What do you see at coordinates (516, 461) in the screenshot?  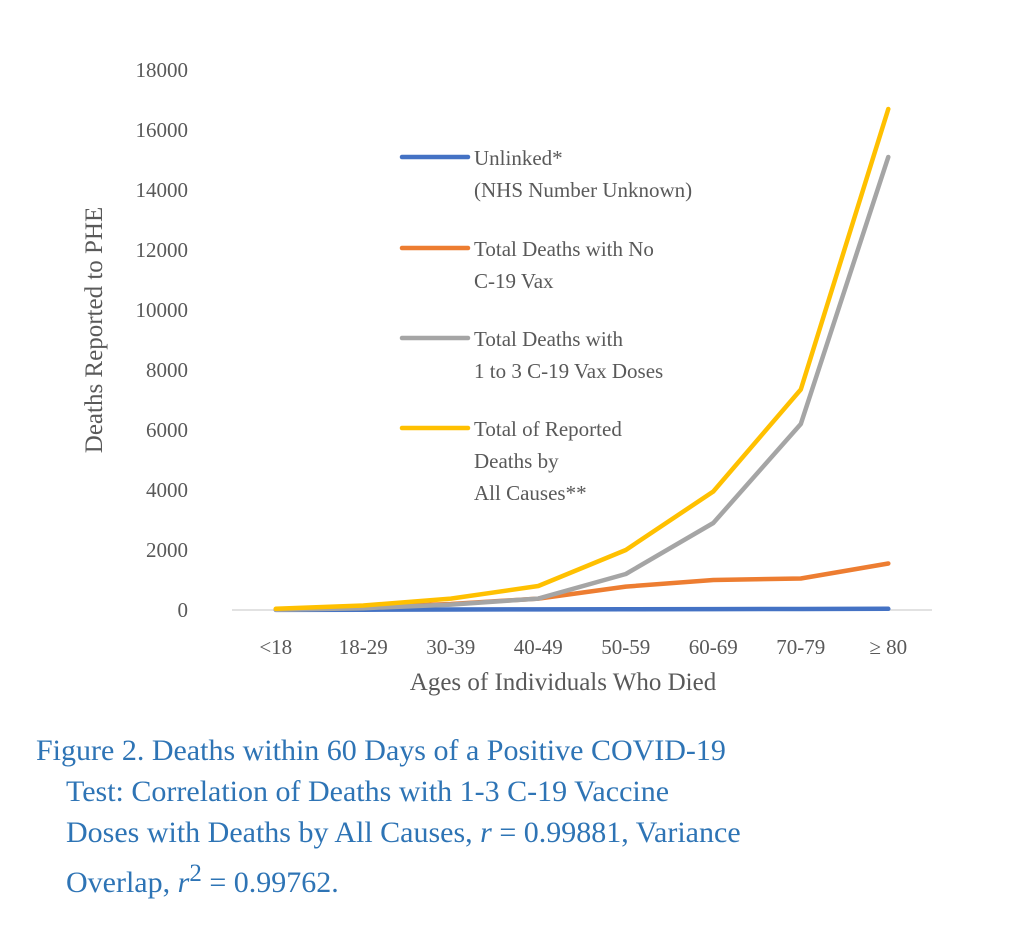 I see `legend-label-4: Deaths by` at bounding box center [516, 461].